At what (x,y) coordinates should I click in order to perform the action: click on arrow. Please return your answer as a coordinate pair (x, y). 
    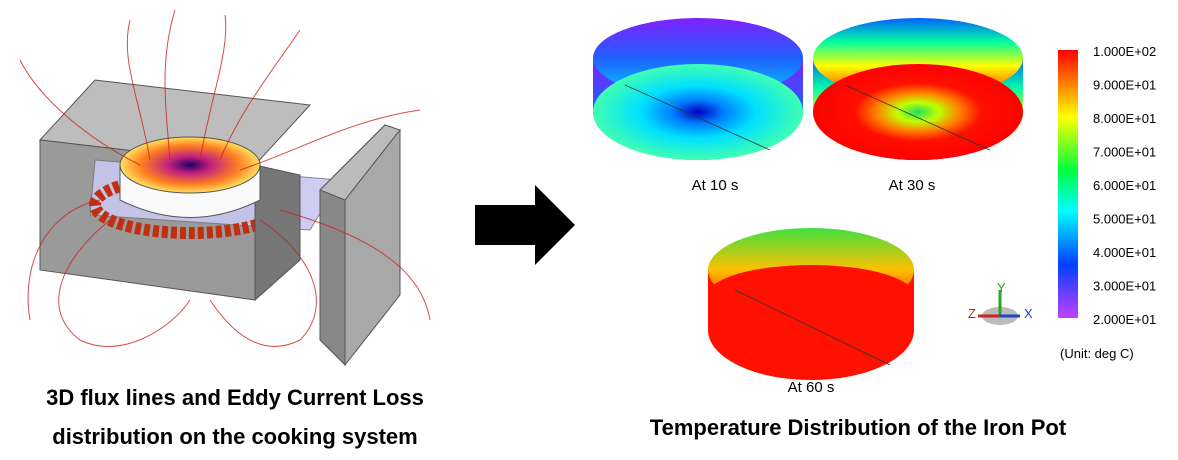
    Looking at the image, I should click on (525, 225).